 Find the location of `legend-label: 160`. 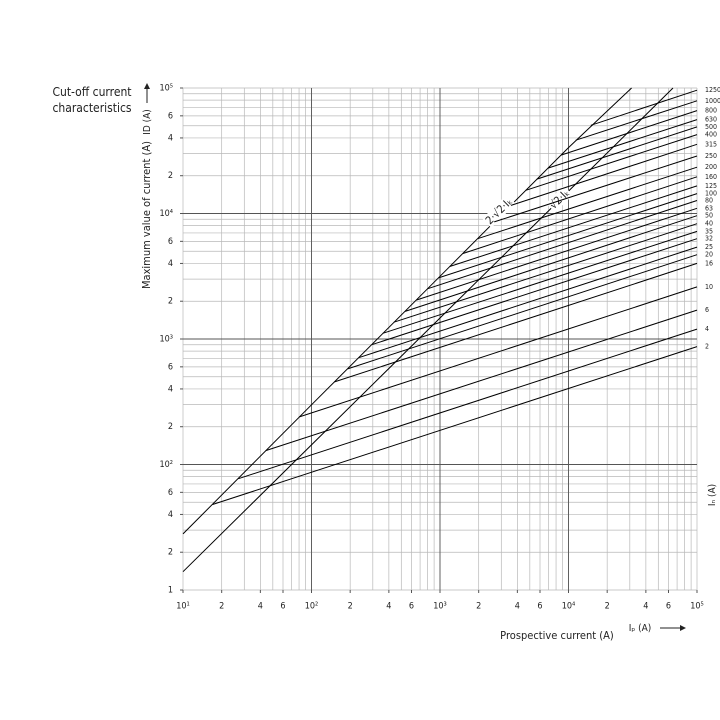

legend-label: 160 is located at coordinates (711, 177).